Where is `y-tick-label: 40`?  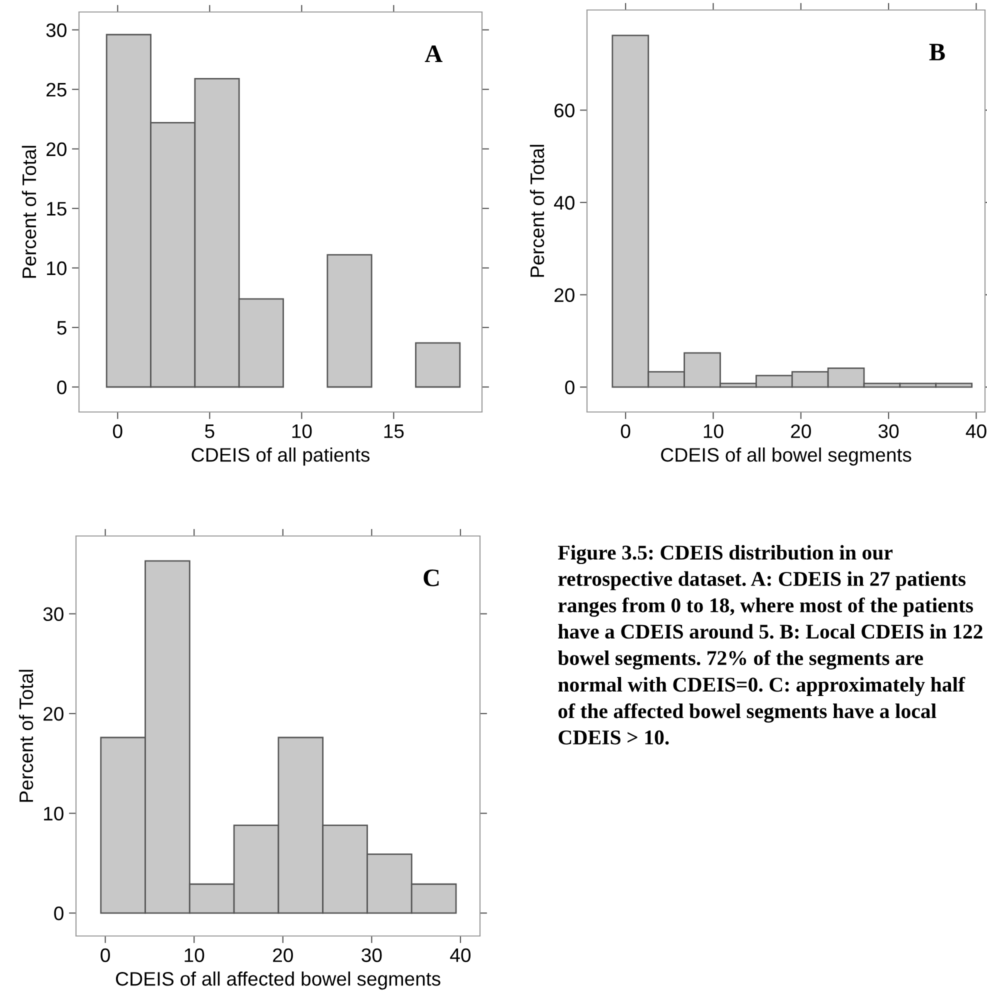
y-tick-label: 40 is located at coordinates (564, 203).